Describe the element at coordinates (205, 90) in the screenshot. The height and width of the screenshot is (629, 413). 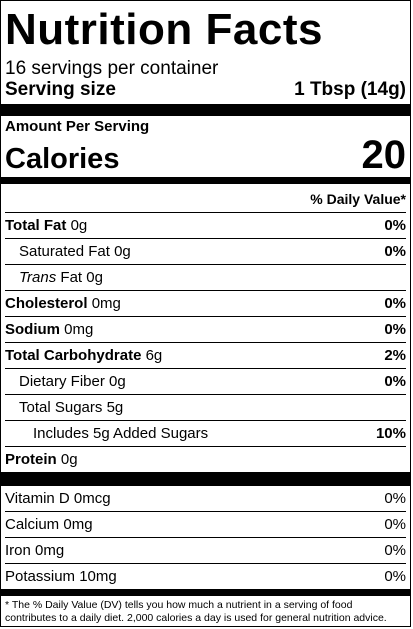
I see `serving-size-row: Serving size 1 Tbsp (14g)` at that location.